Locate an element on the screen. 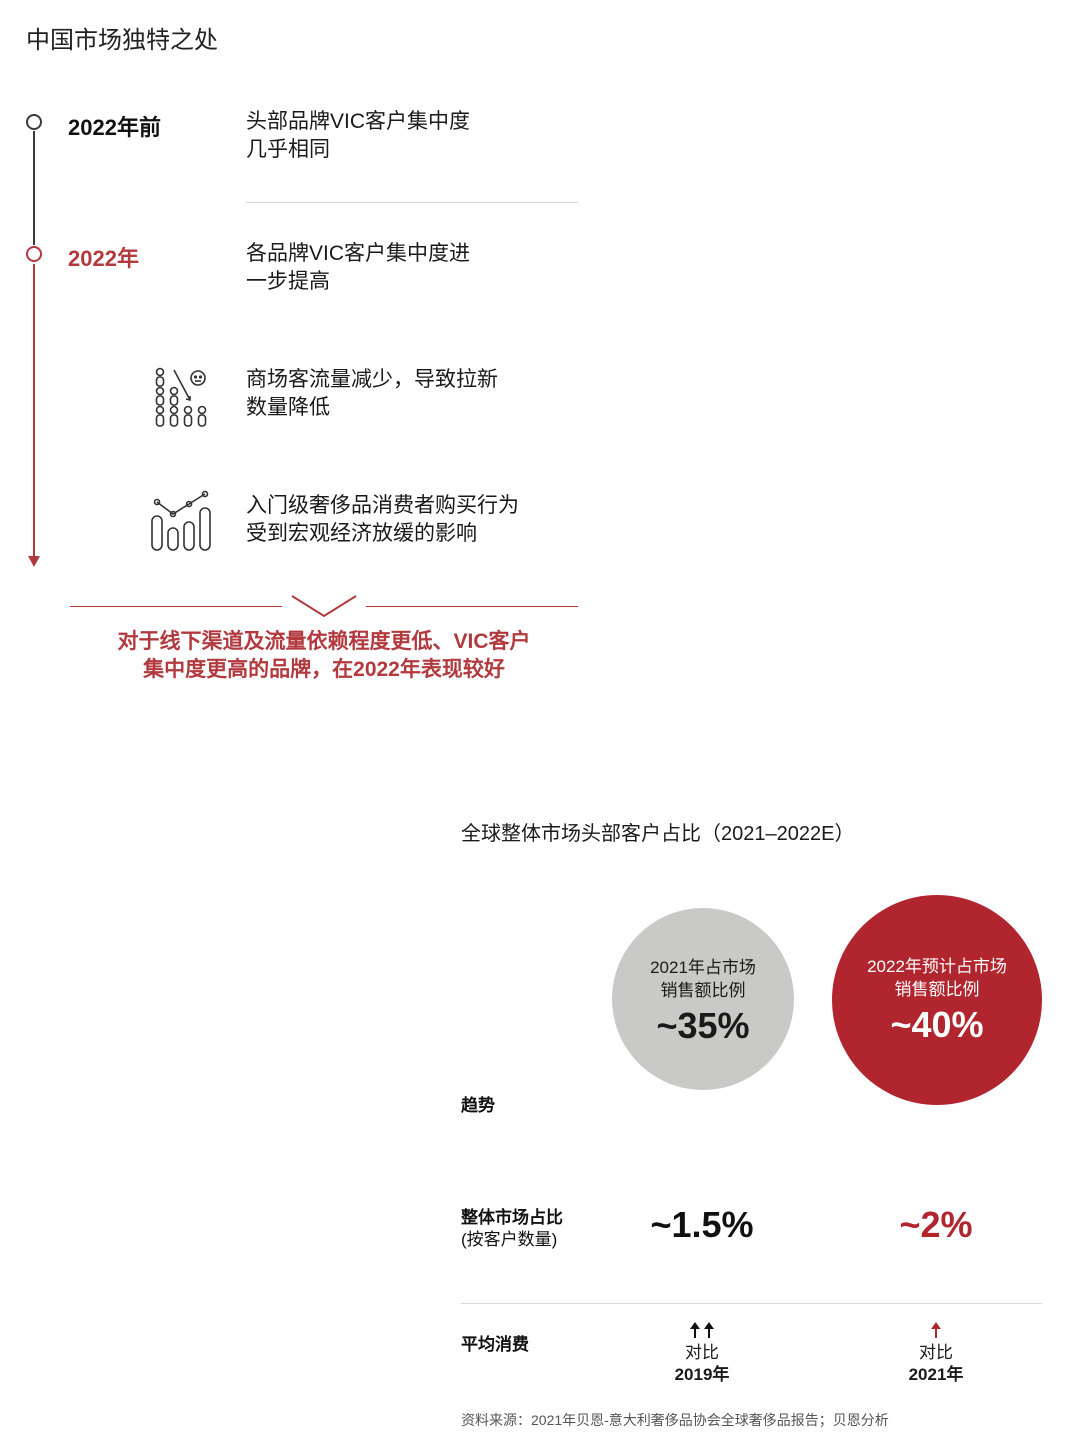 This screenshot has height=1440, width=1080. timeline-dot-current is located at coordinates (34, 254).